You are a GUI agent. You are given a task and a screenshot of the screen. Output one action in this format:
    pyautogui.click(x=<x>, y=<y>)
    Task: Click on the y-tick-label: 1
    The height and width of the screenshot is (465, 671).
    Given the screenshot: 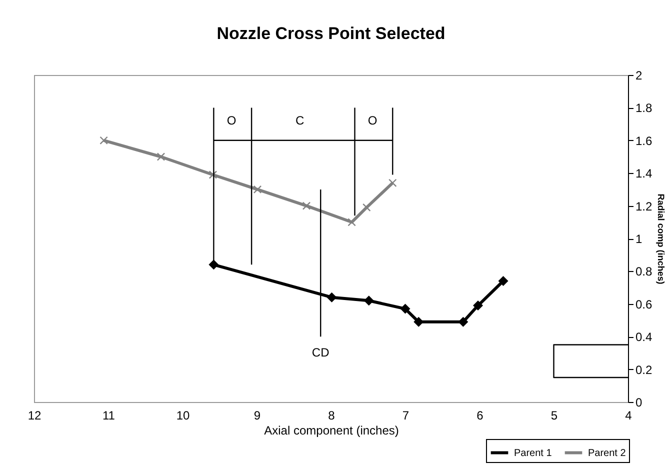 What is the action you would take?
    pyautogui.click(x=639, y=239)
    